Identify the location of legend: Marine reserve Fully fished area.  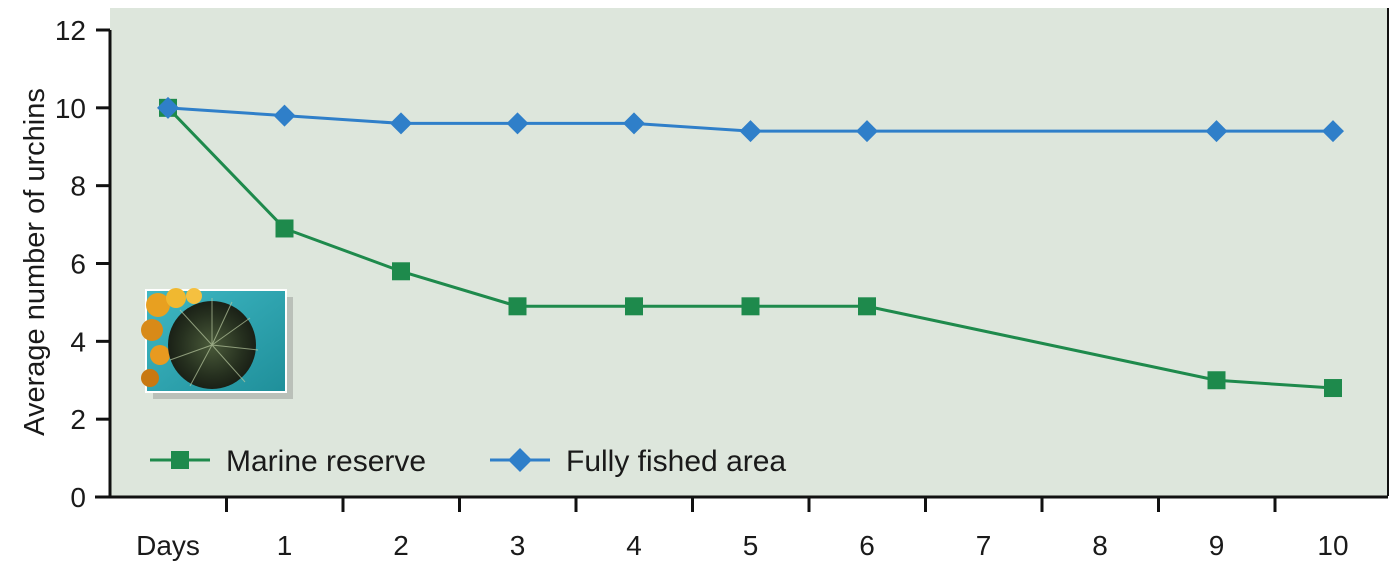
(468, 461).